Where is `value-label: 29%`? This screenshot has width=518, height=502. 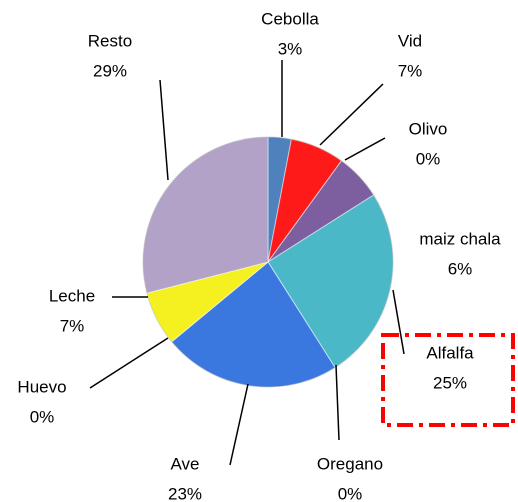
value-label: 29% is located at coordinates (110, 70).